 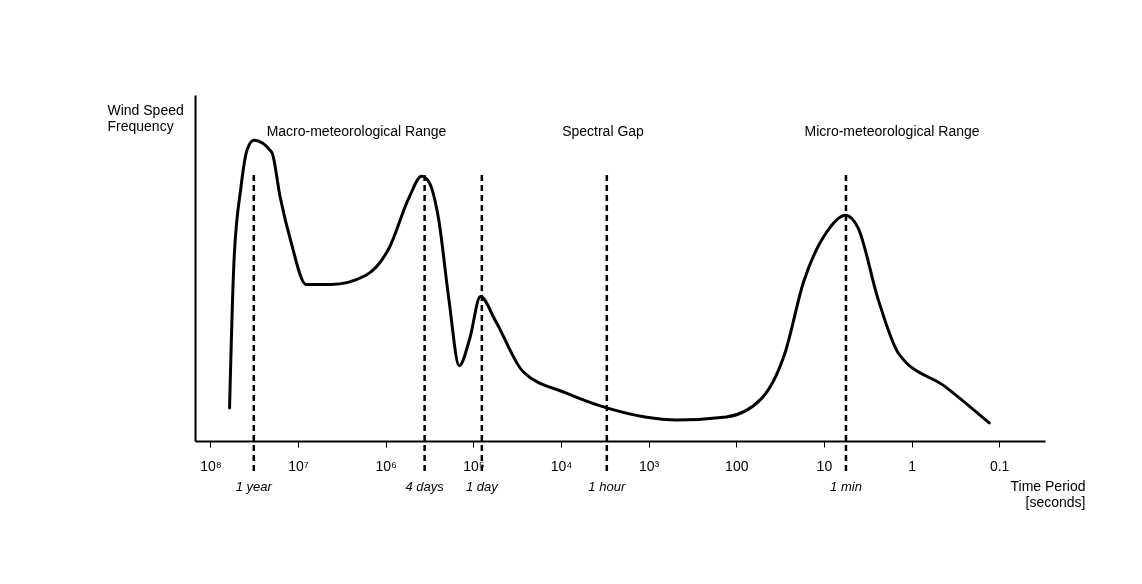 I want to click on ref-line-label: 4 days, so click(x=425, y=486).